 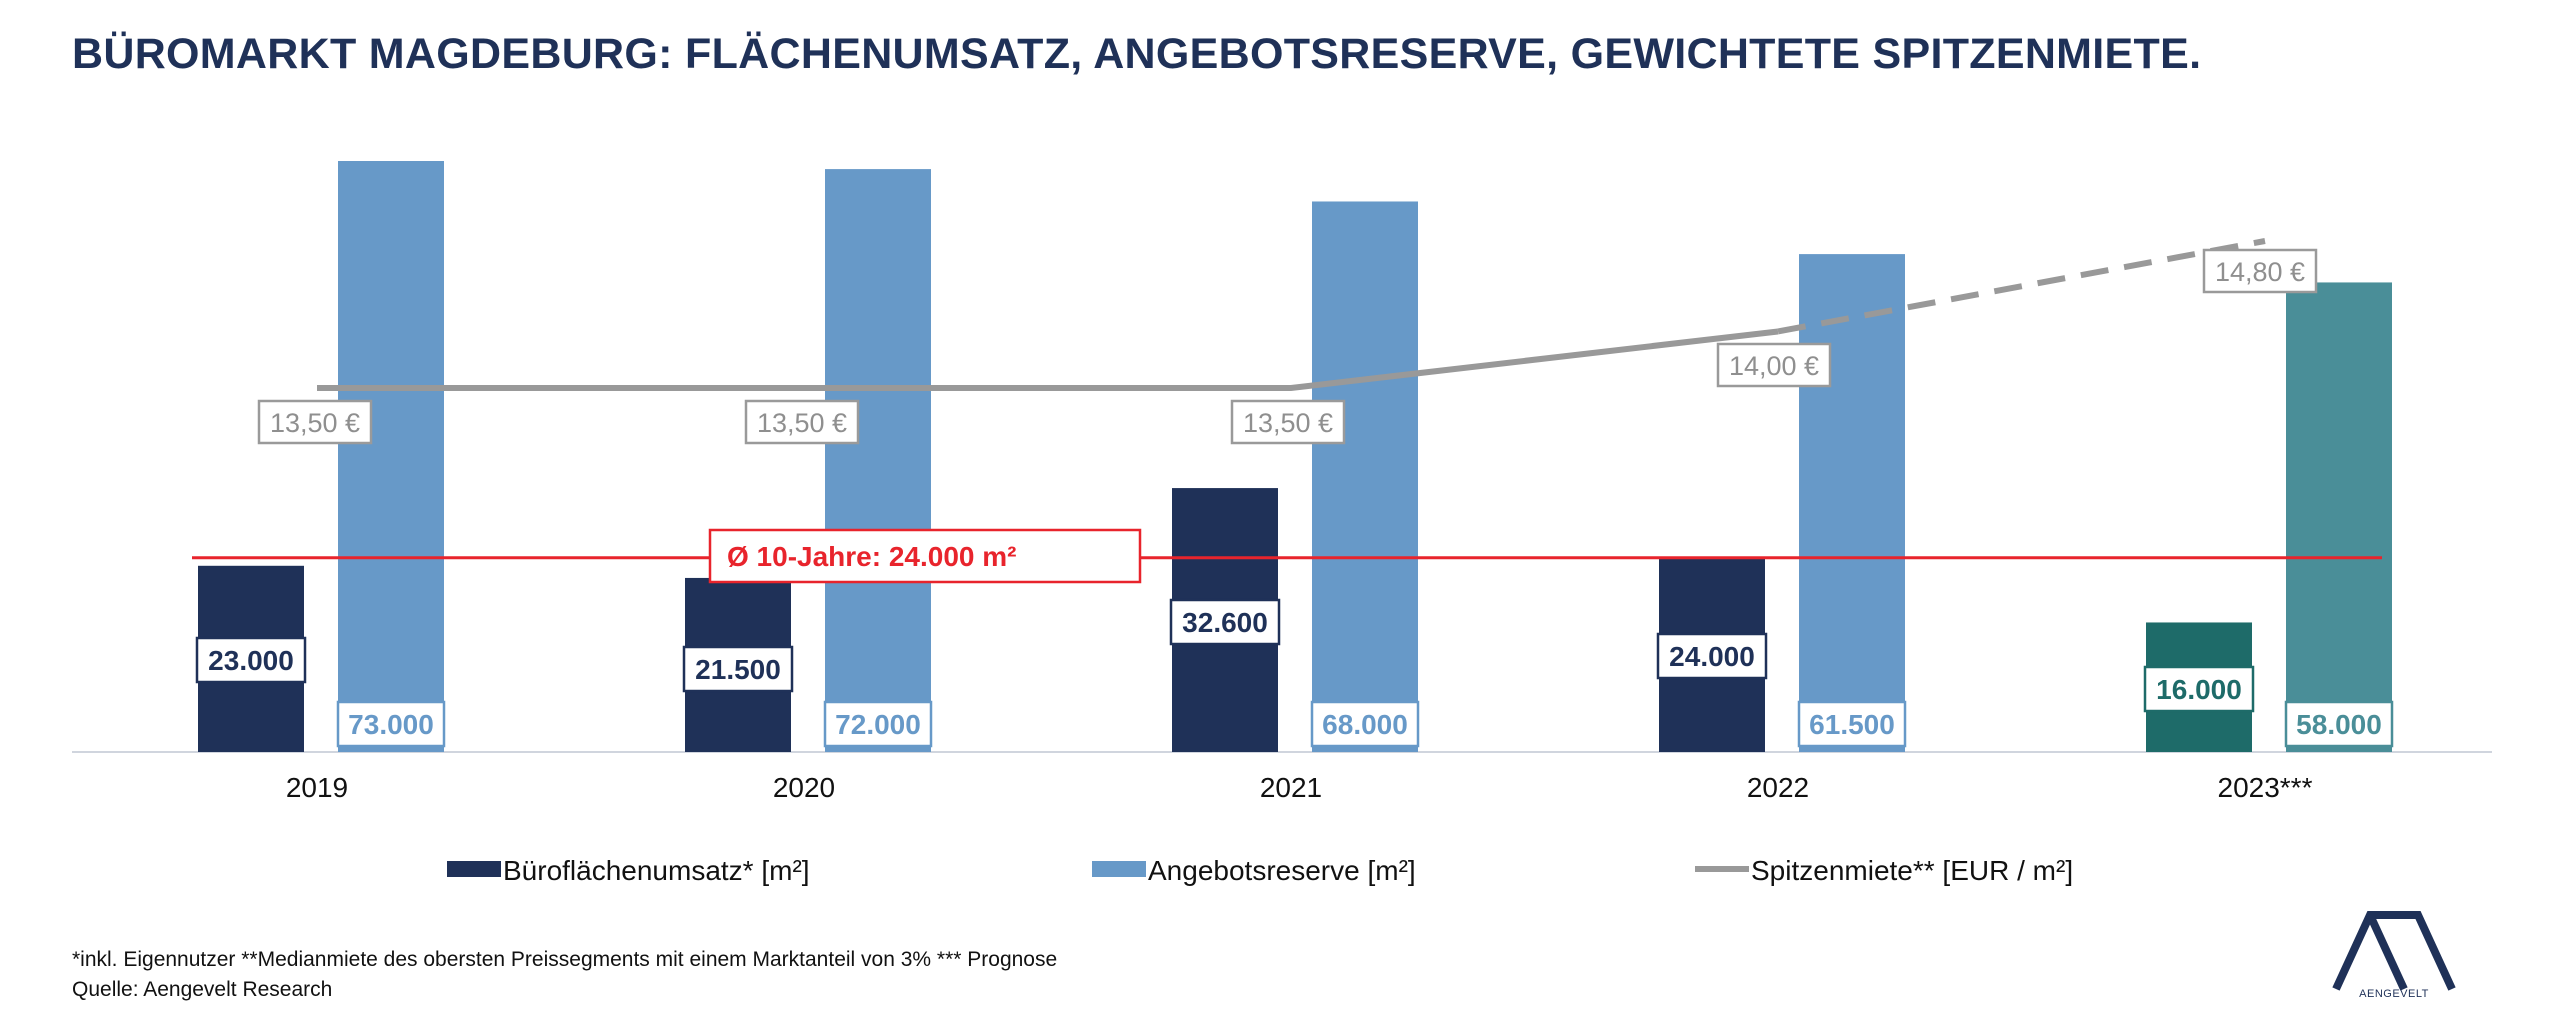 What do you see at coordinates (2021, 286) in the screenshot?
I see `rent-line-forecast` at bounding box center [2021, 286].